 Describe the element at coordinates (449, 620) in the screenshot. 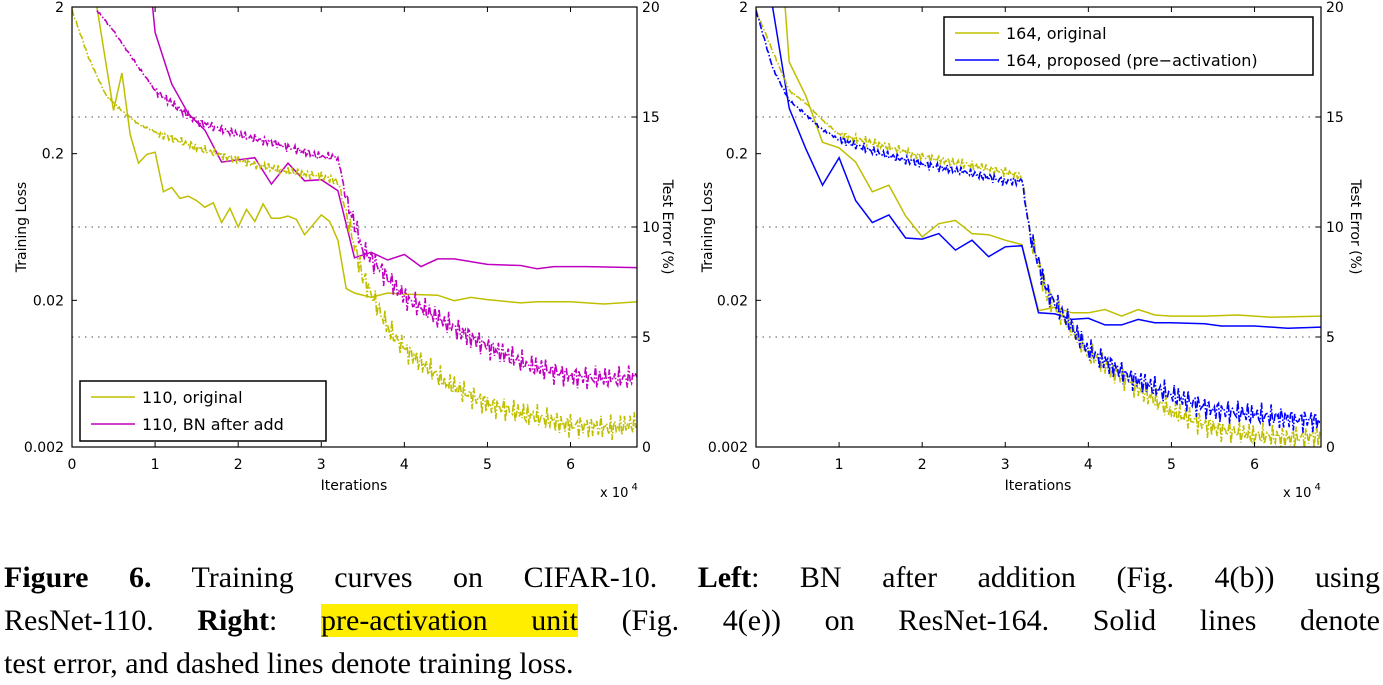

I see `highlighted-text: pre-activation unit` at that location.